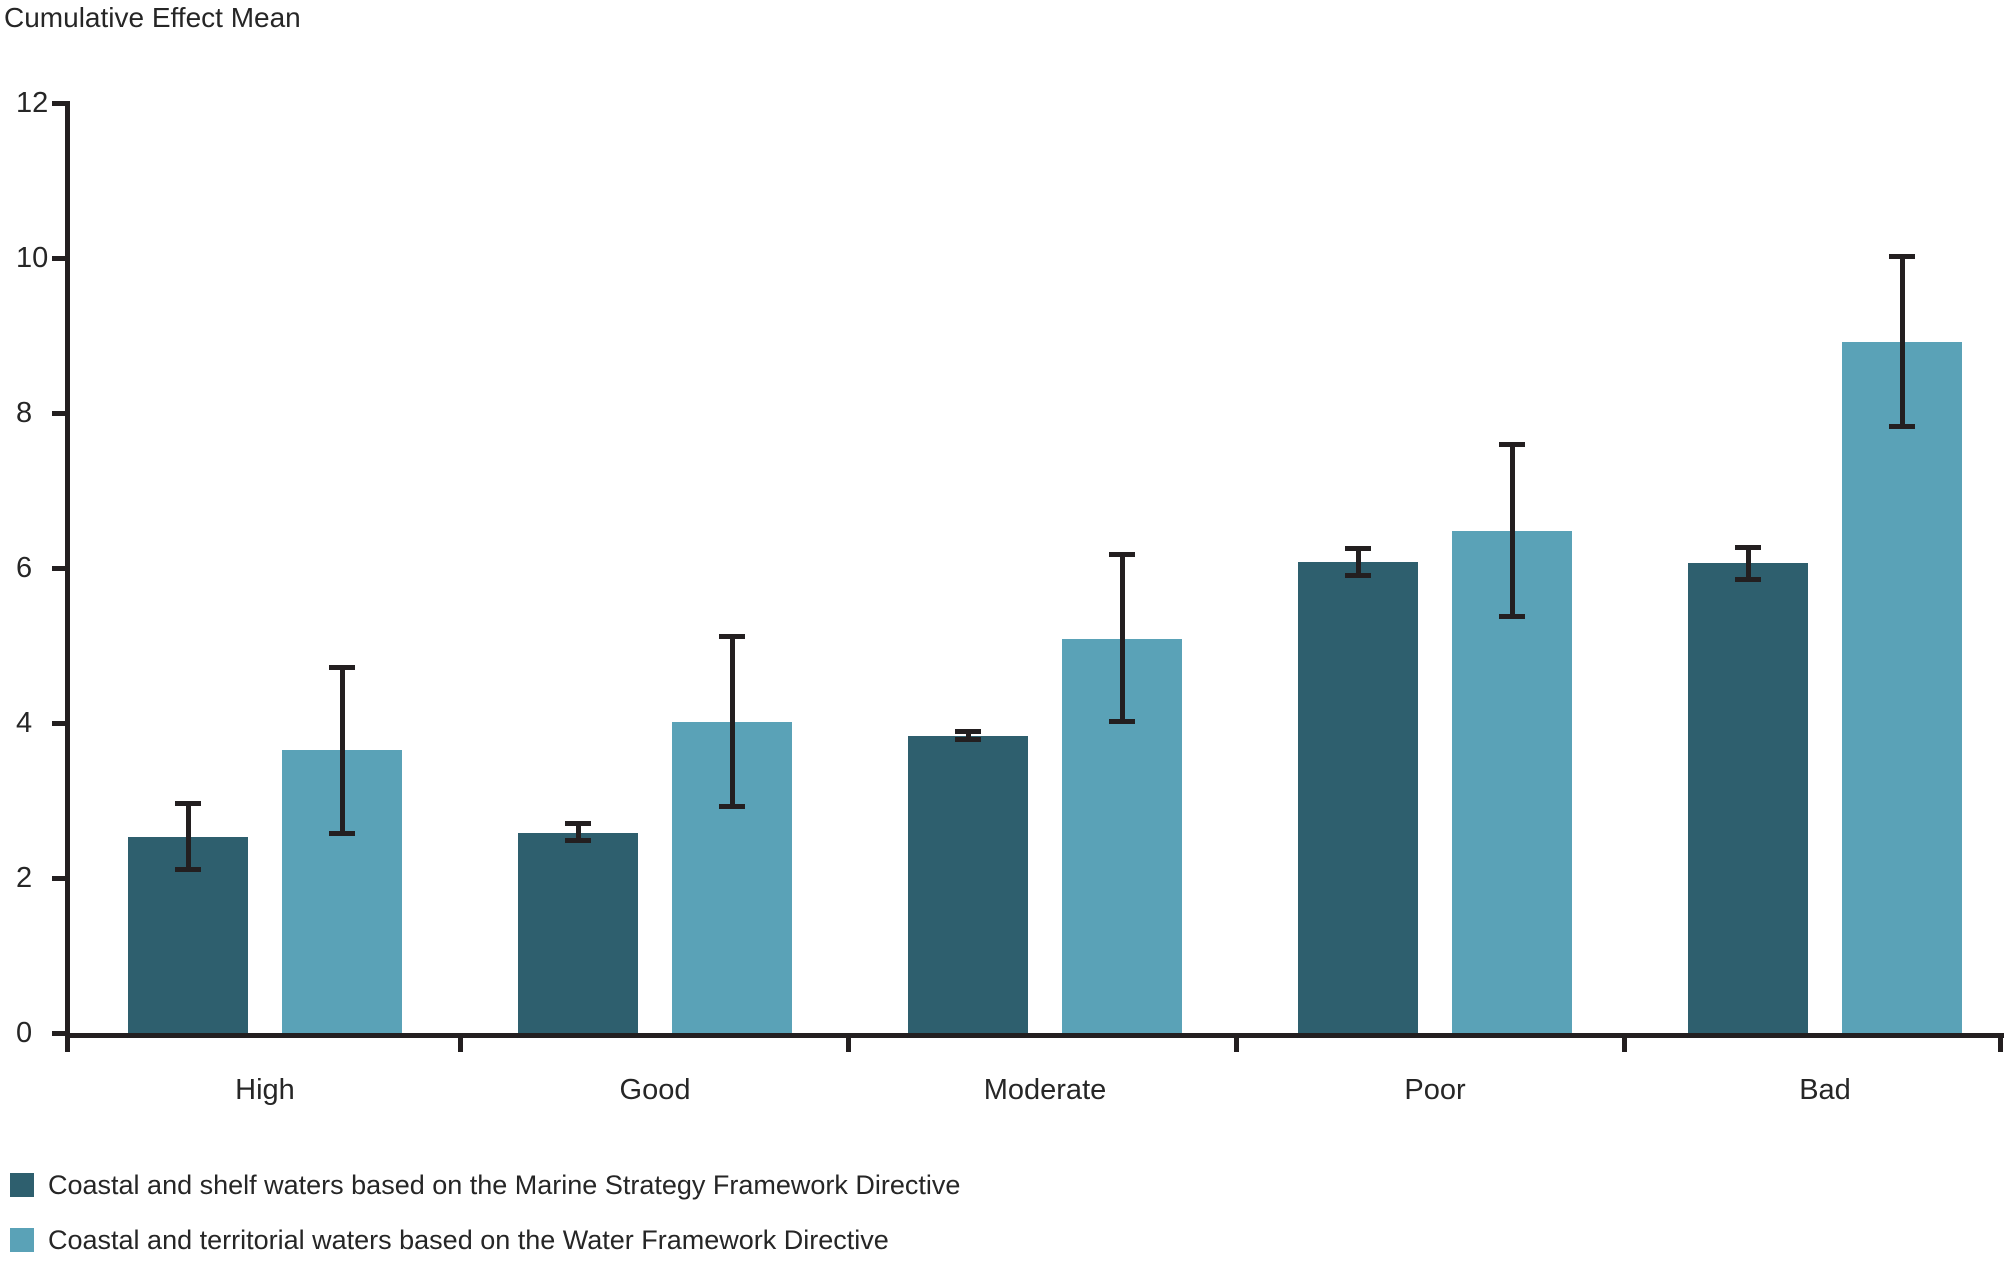 This screenshot has height=1264, width=2004. Describe the element at coordinates (24, 568) in the screenshot. I see `y-tick-label: 6` at that location.